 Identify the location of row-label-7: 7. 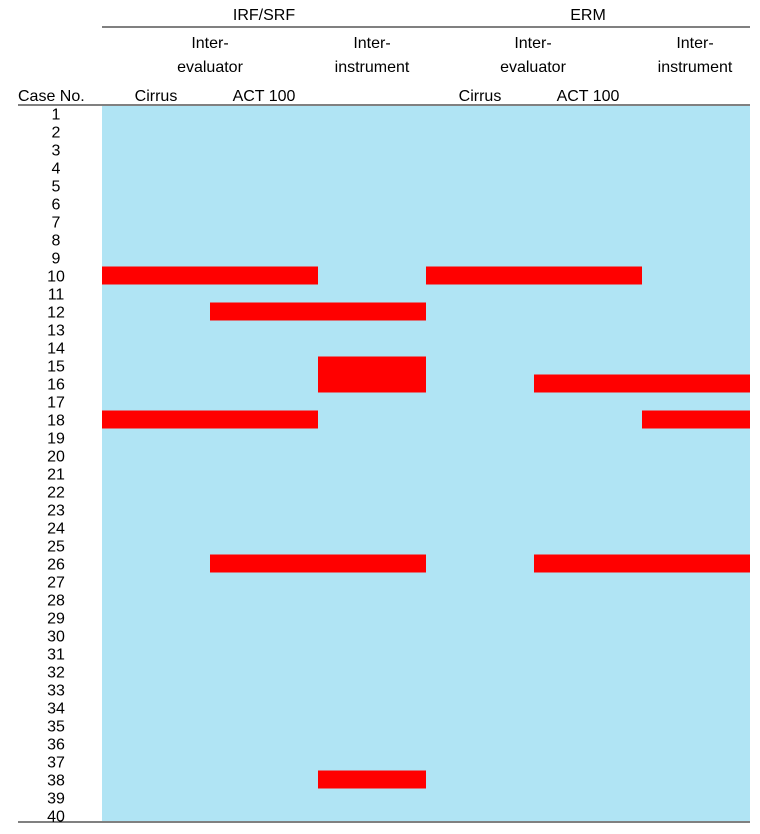
(56, 223).